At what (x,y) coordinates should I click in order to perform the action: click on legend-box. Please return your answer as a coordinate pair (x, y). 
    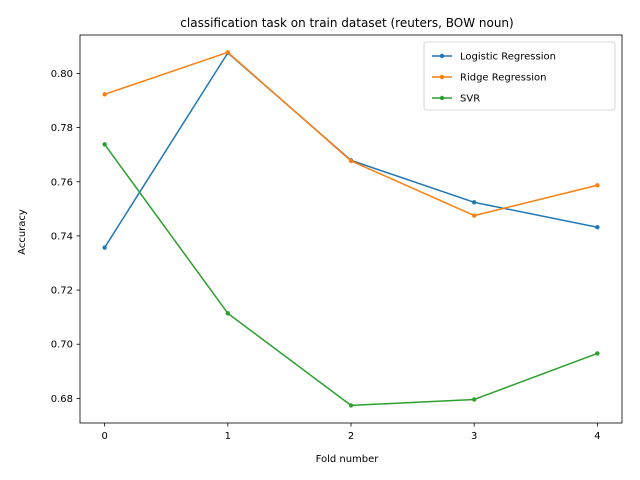
    Looking at the image, I should click on (519, 76).